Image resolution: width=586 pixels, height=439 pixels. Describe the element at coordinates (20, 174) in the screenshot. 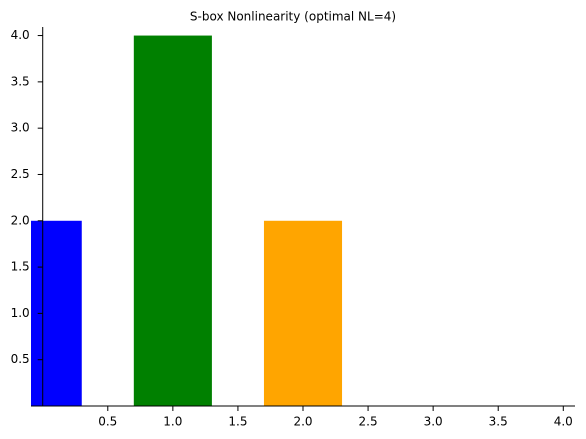

I see `y-tick-label: 2.5` at that location.